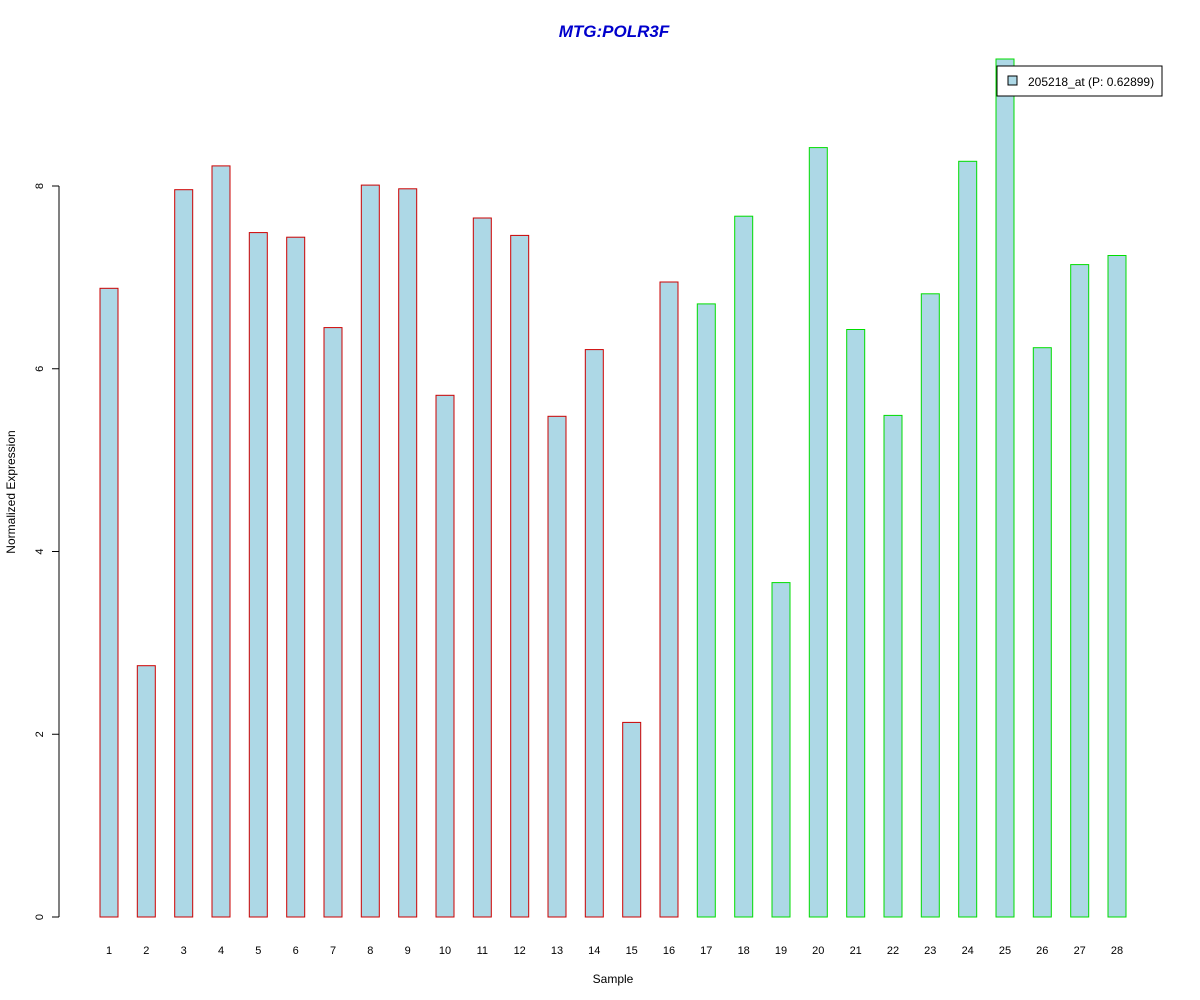 The image size is (1200, 1000). I want to click on chart-title: MTG:POLR3F, so click(614, 31).